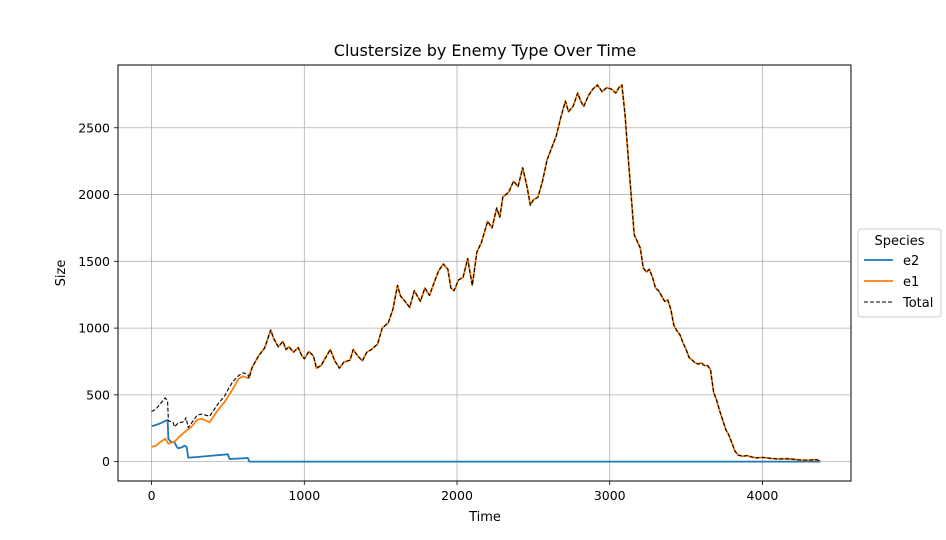  What do you see at coordinates (457, 495) in the screenshot?
I see `x-tick-label: 2000` at bounding box center [457, 495].